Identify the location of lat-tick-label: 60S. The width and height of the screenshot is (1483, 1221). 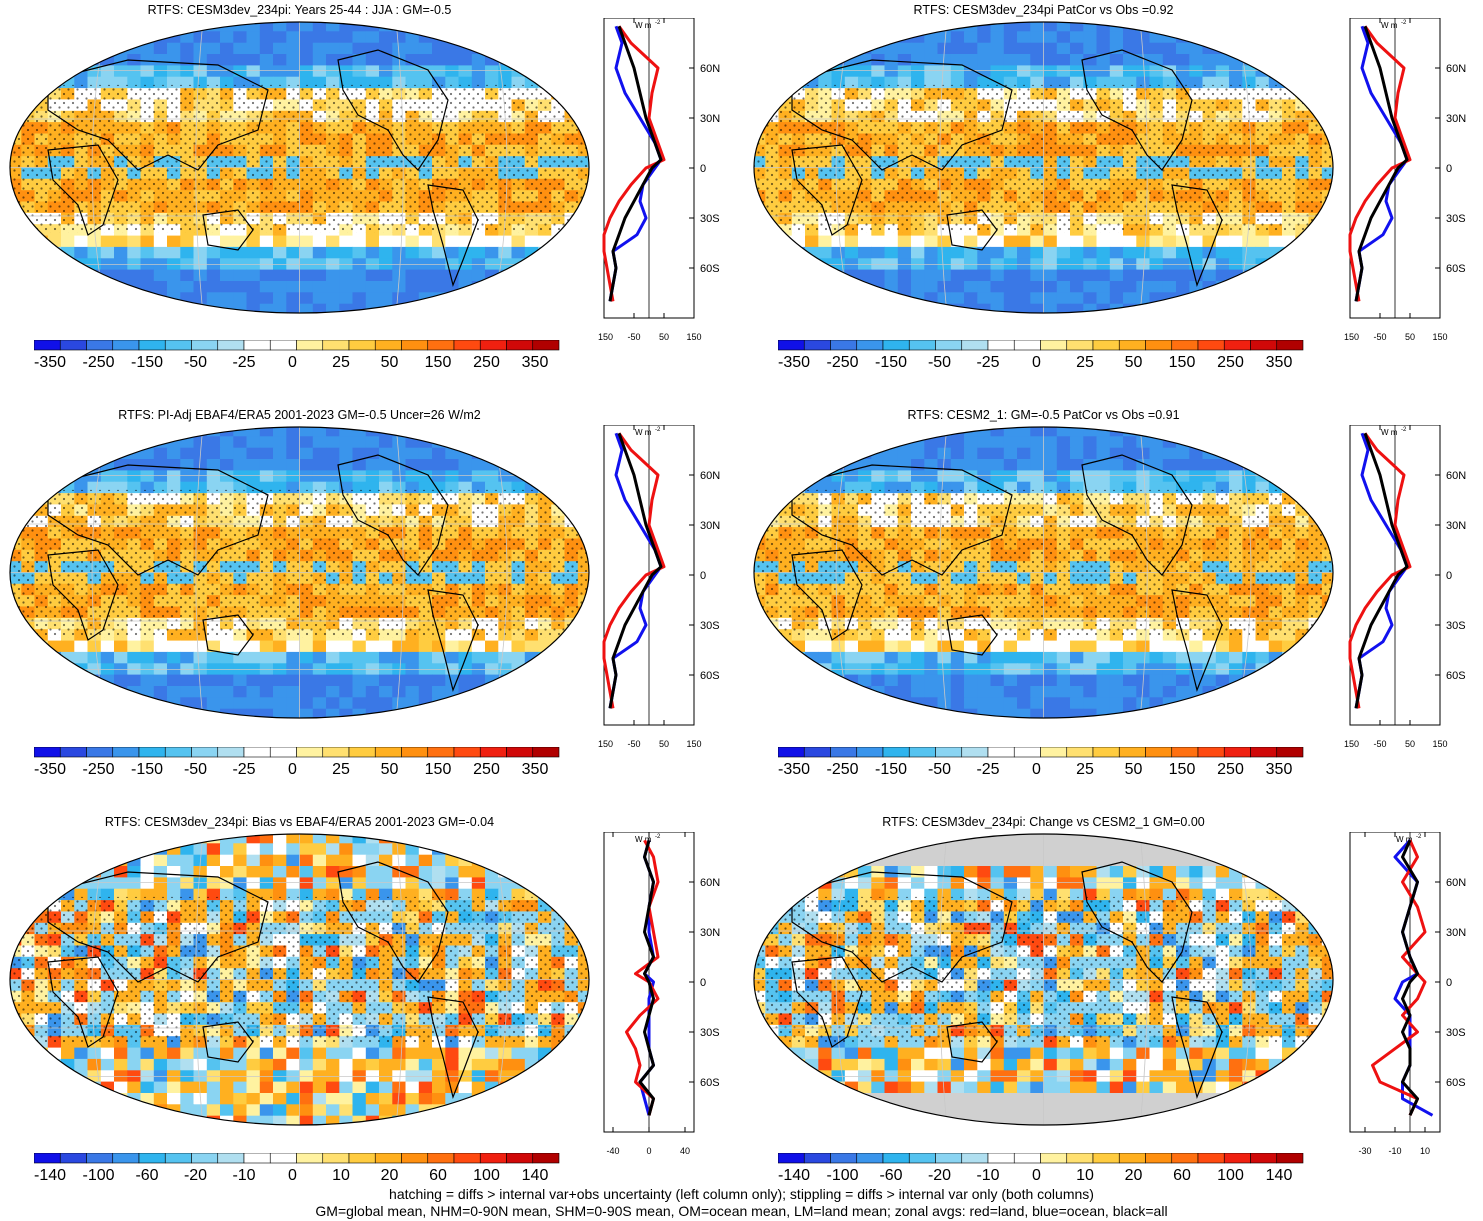
(710, 269).